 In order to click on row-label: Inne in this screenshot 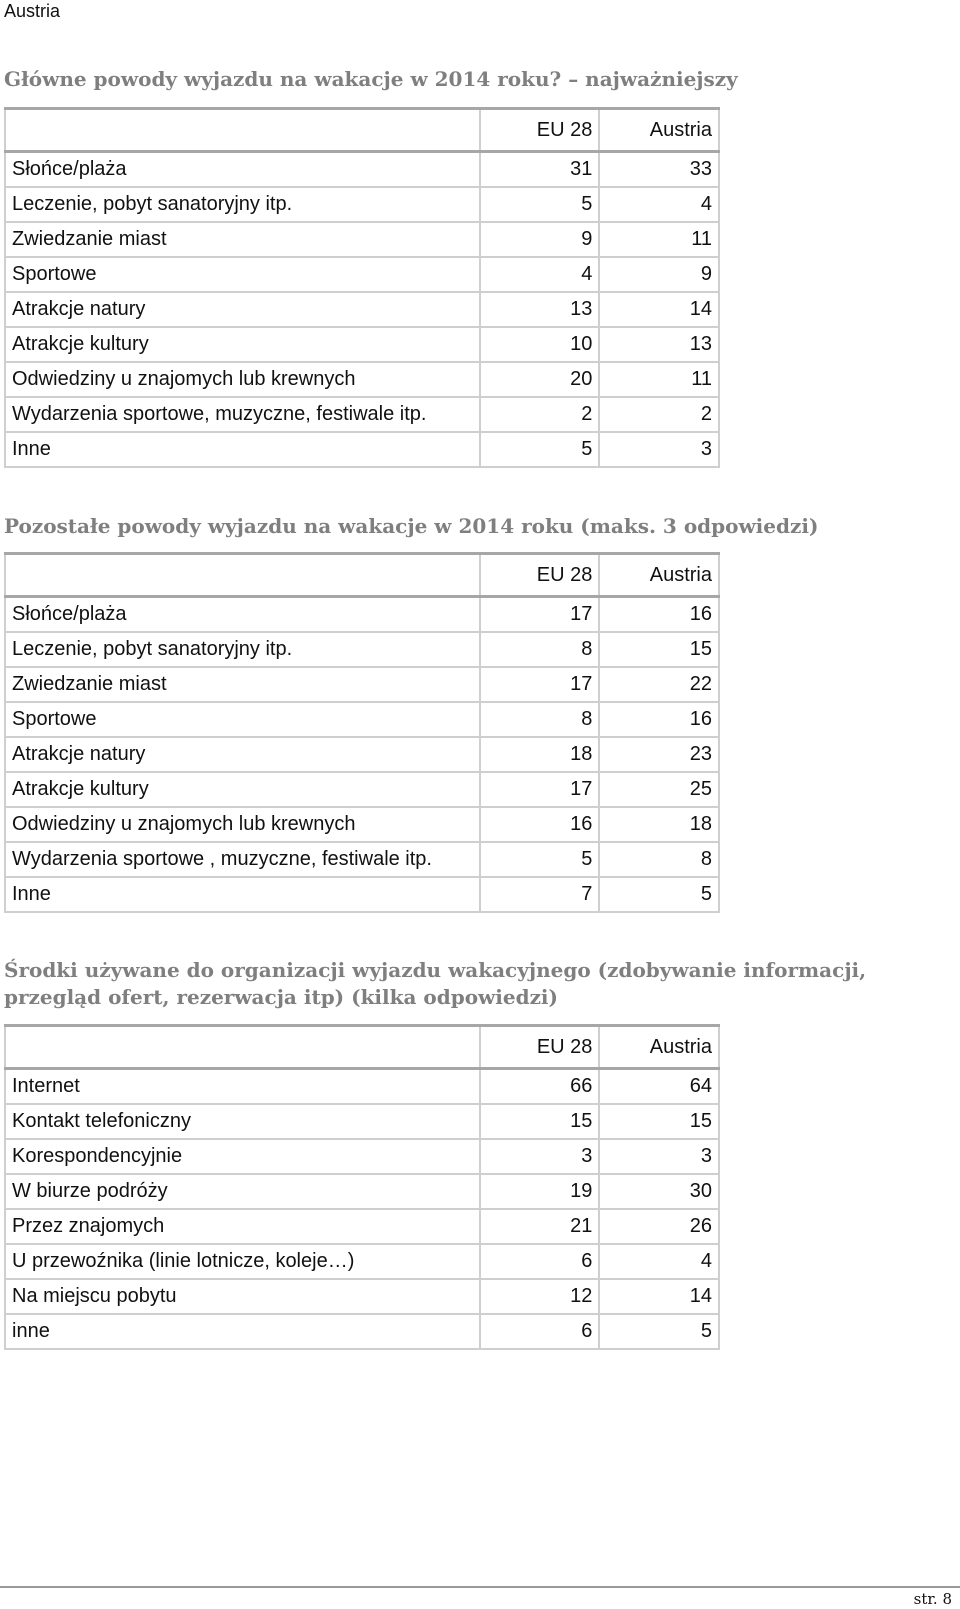, I will do `click(242, 449)`.